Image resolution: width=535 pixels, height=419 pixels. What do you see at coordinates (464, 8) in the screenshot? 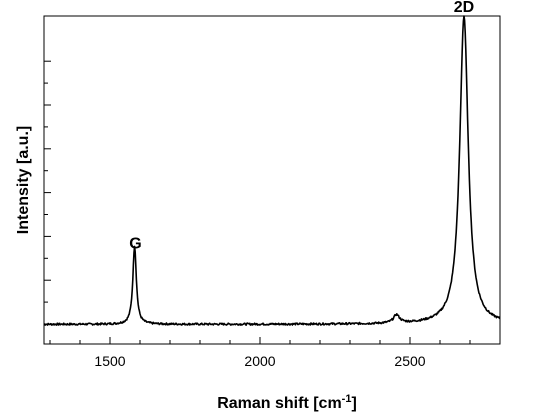
I see `peak-label-2d: 2D` at bounding box center [464, 8].